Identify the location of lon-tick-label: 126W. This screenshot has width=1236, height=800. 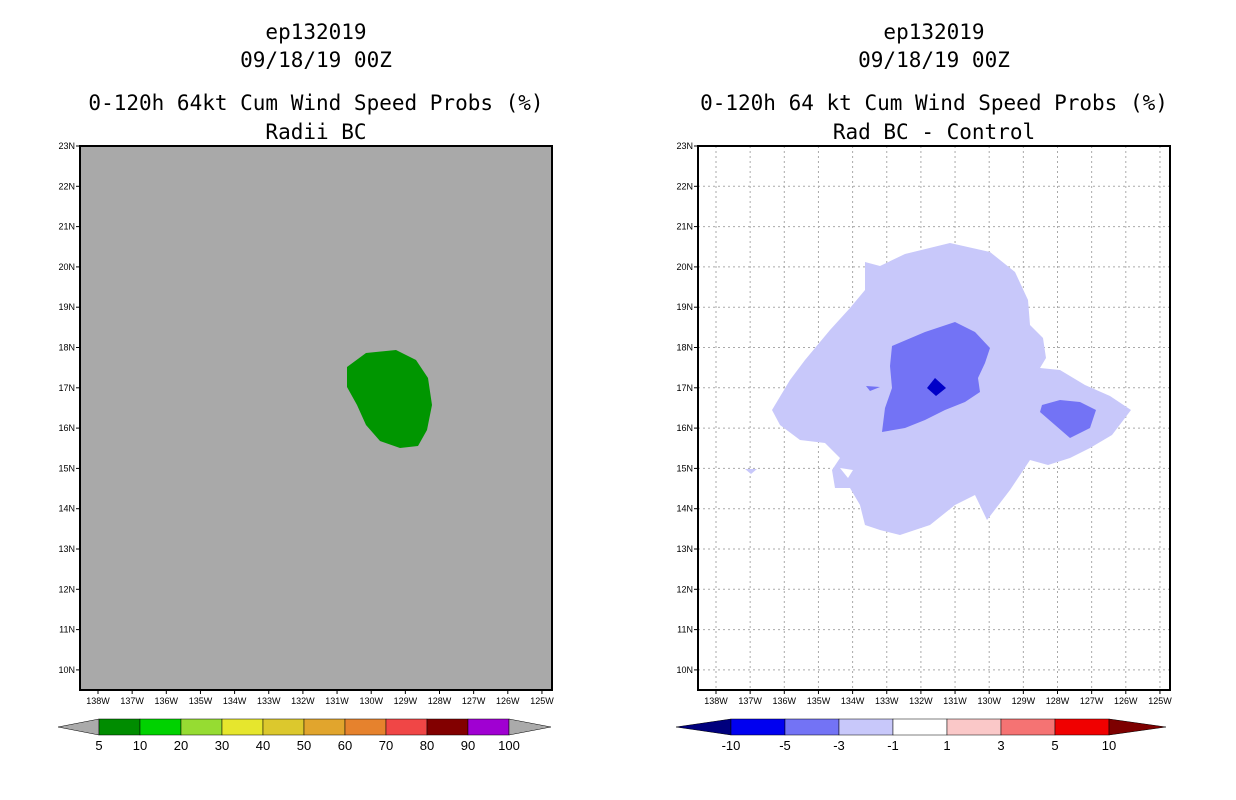
(508, 701).